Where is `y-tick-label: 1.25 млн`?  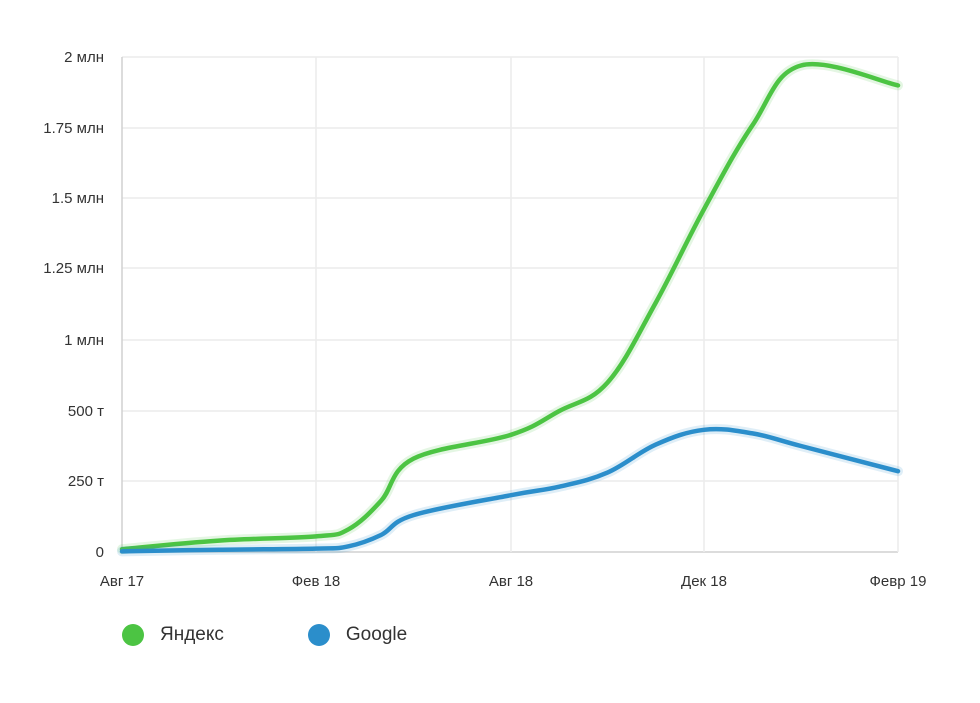
y-tick-label: 1.25 млн is located at coordinates (73, 268).